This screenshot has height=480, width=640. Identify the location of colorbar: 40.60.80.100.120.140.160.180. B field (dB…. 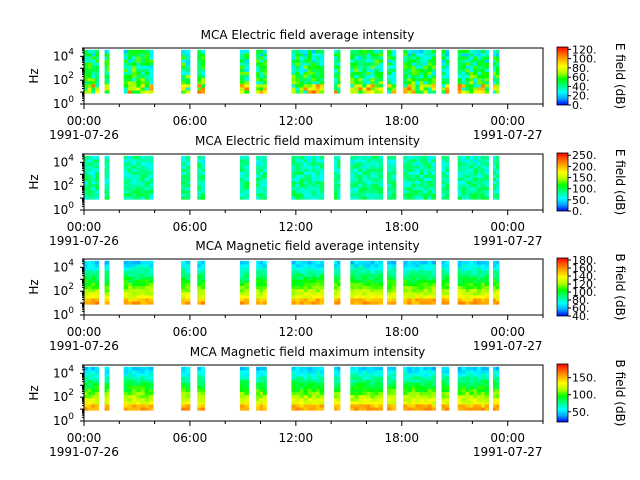
(591, 288).